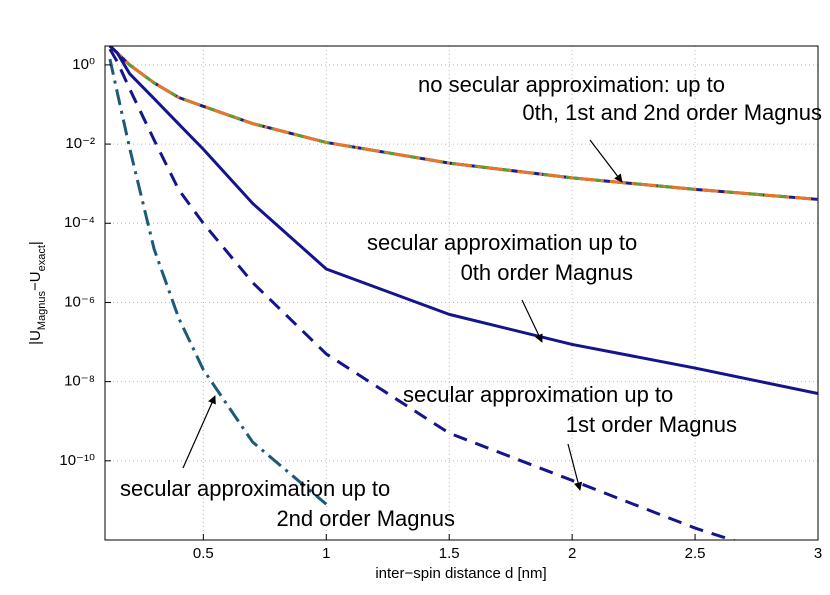 This screenshot has width=830, height=595. What do you see at coordinates (818, 553) in the screenshot?
I see `x-tick-label: 3` at bounding box center [818, 553].